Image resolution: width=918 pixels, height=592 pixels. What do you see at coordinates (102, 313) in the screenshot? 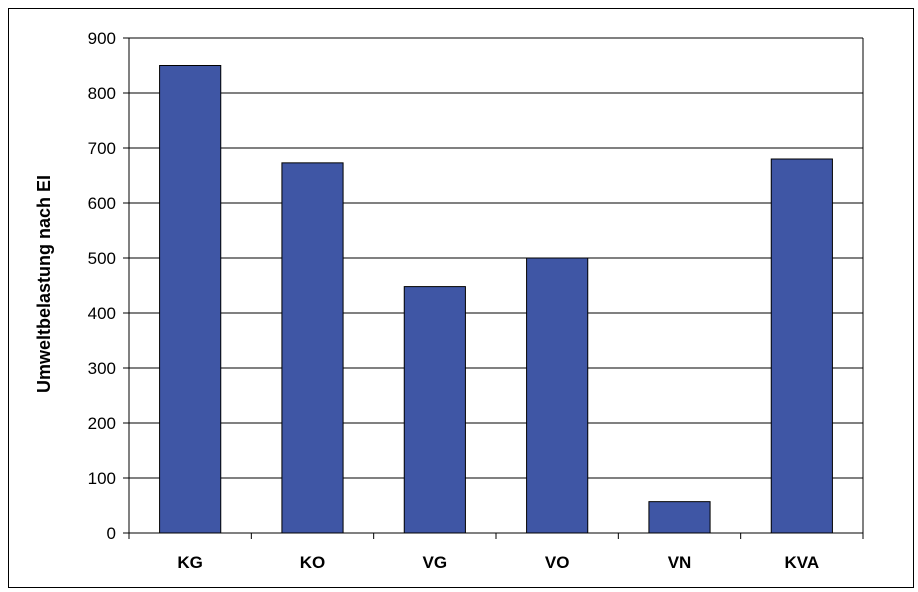
I see `y-tick-label-400: 400` at bounding box center [102, 313].